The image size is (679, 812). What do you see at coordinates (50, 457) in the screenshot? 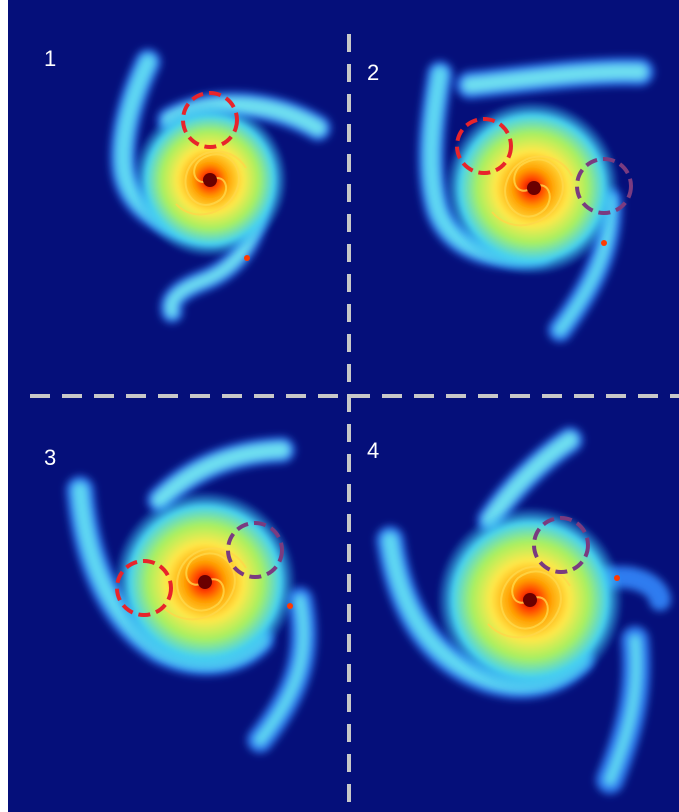
I see `panel-label-3: 3` at bounding box center [50, 457].